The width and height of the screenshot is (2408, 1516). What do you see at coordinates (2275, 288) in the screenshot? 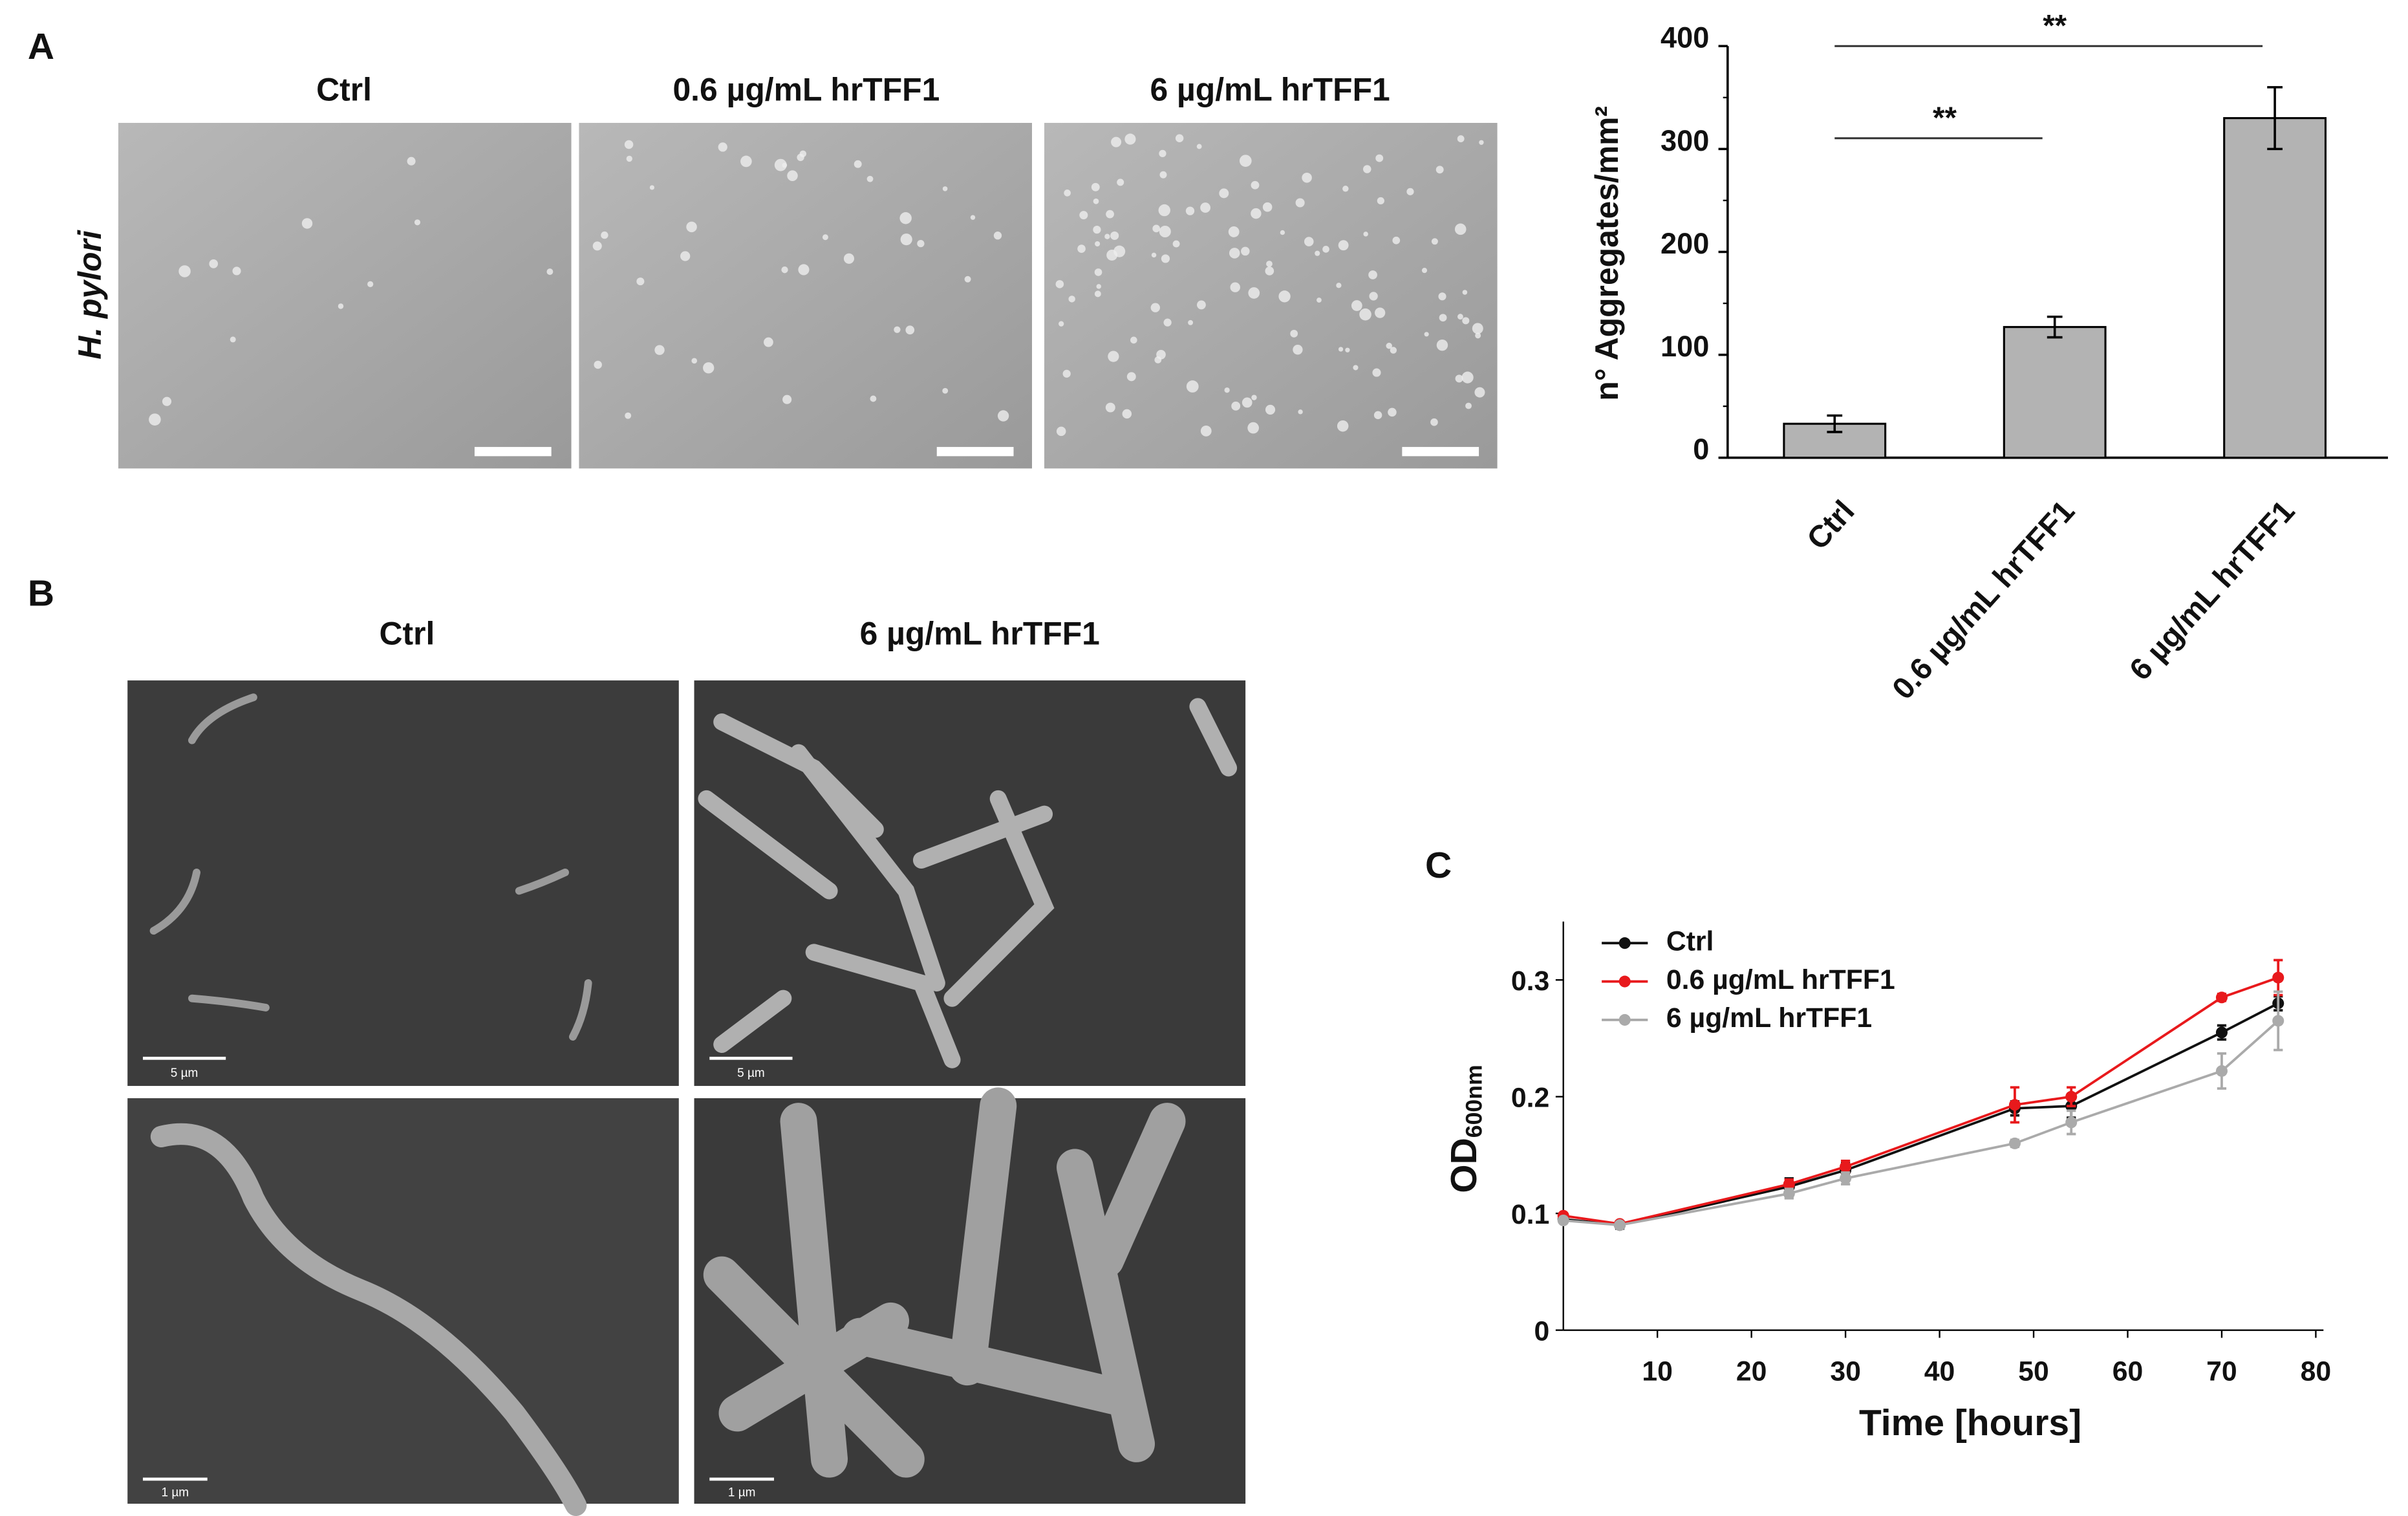
I see `bar` at bounding box center [2275, 288].